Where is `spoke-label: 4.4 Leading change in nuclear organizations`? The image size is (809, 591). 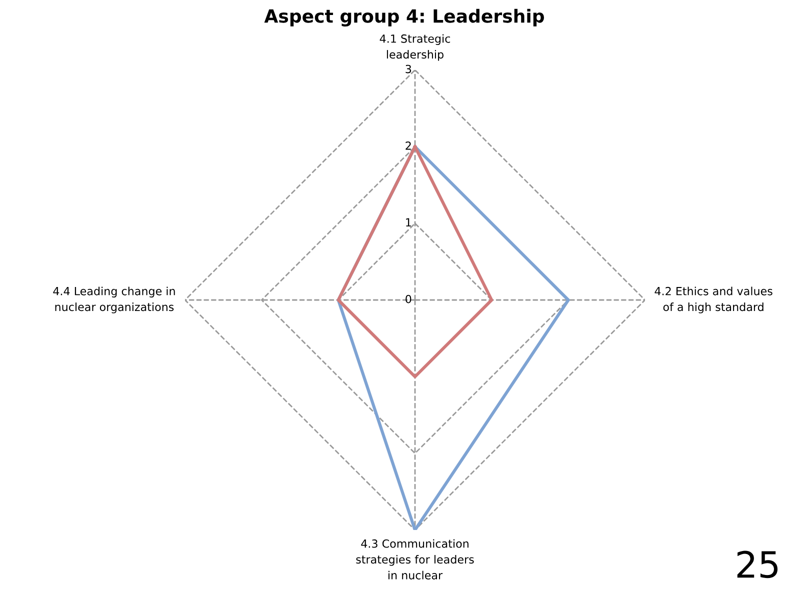 spoke-label: 4.4 Leading change in nuclear organizations is located at coordinates (114, 300).